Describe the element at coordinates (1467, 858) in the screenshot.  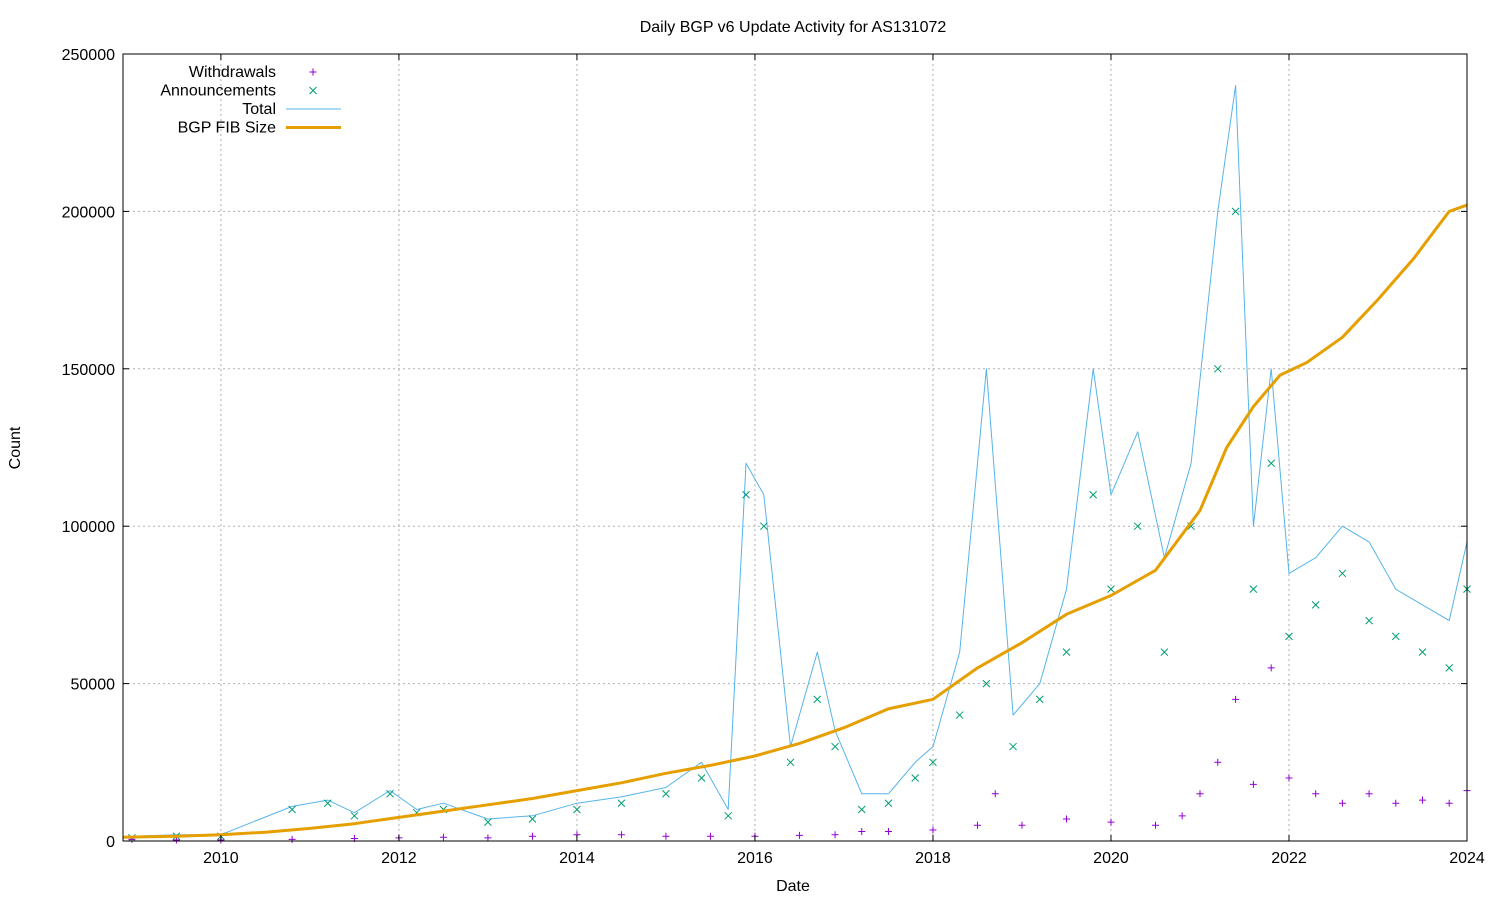
I see `x-tick-label: 2024` at that location.